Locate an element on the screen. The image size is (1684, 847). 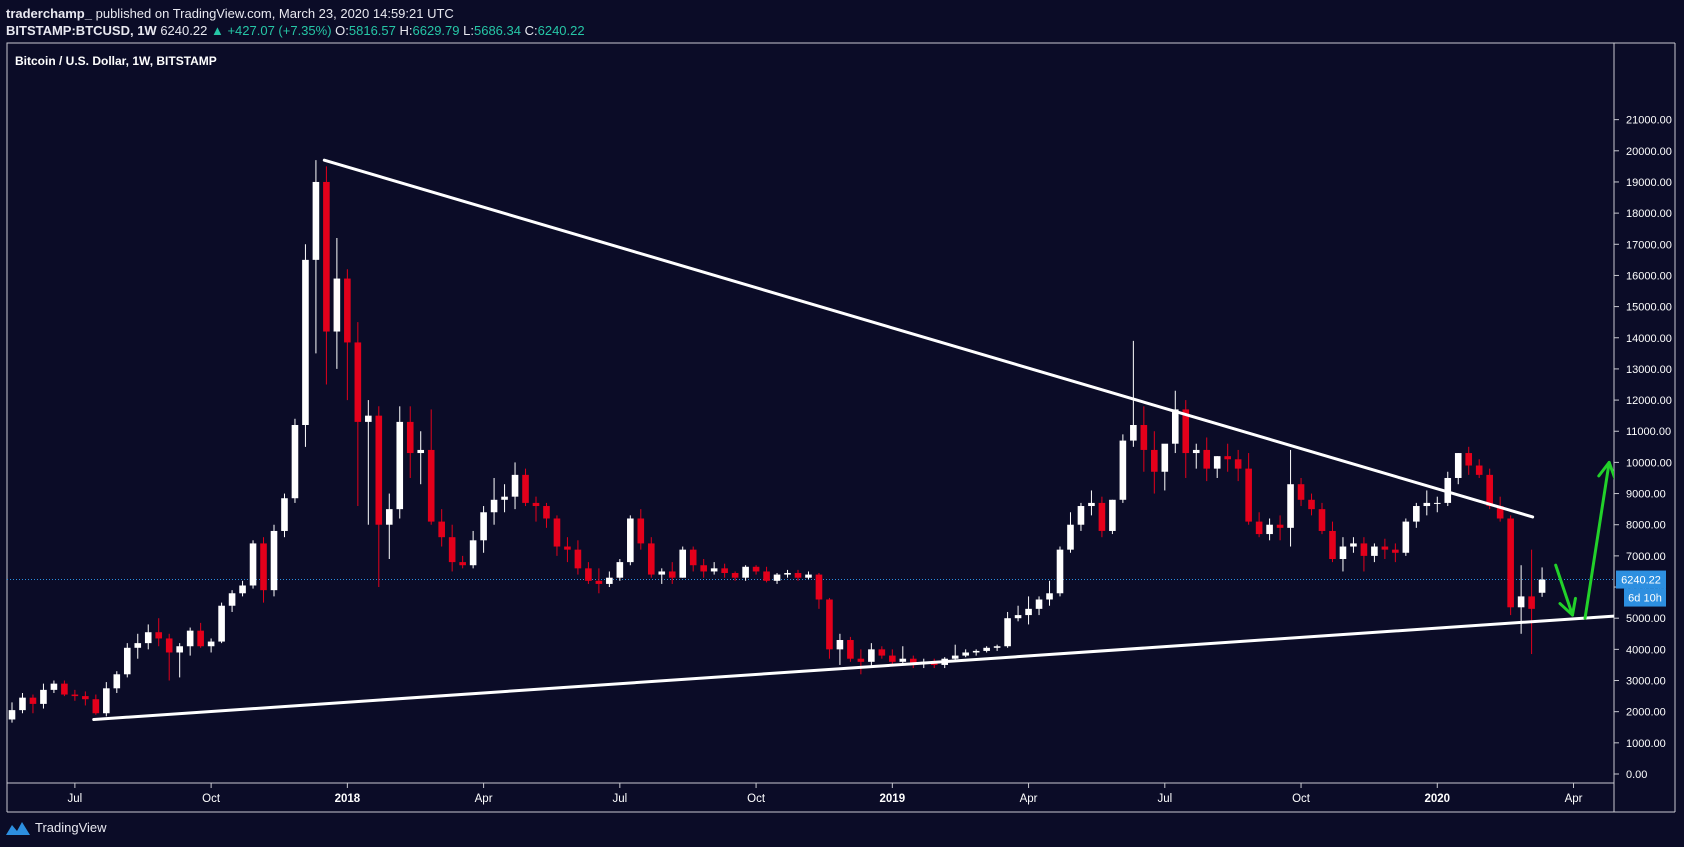
y-tick-label: 15000.00 is located at coordinates (1649, 308).